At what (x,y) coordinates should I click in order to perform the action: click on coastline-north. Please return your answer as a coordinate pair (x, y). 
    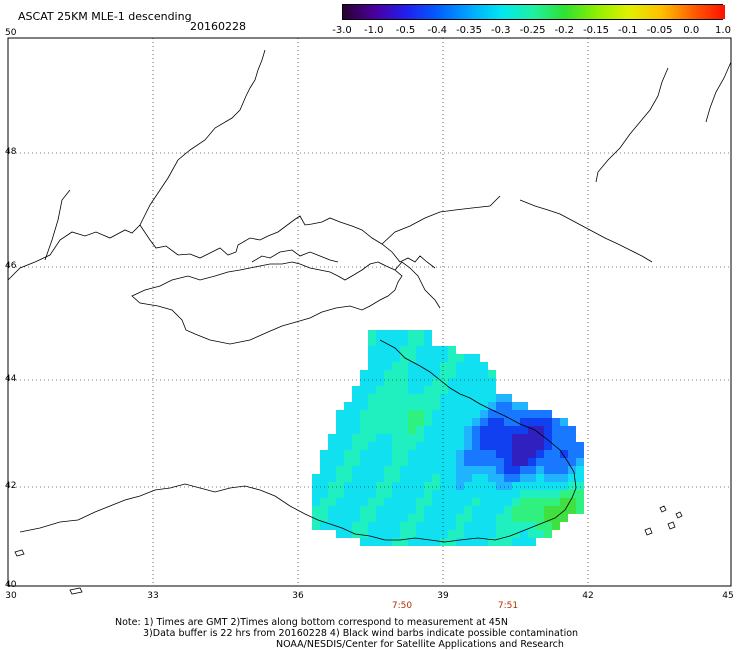
    Looking at the image, I should click on (221, 248).